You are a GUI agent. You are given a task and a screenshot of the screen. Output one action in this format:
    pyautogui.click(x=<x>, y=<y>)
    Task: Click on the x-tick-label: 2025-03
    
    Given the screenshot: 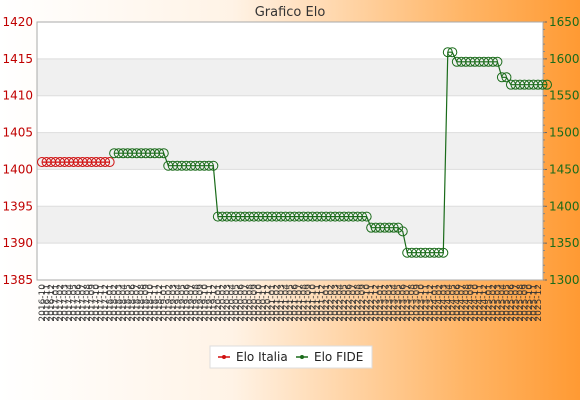 What is the action you would take?
    pyautogui.click(x=498, y=303)
    